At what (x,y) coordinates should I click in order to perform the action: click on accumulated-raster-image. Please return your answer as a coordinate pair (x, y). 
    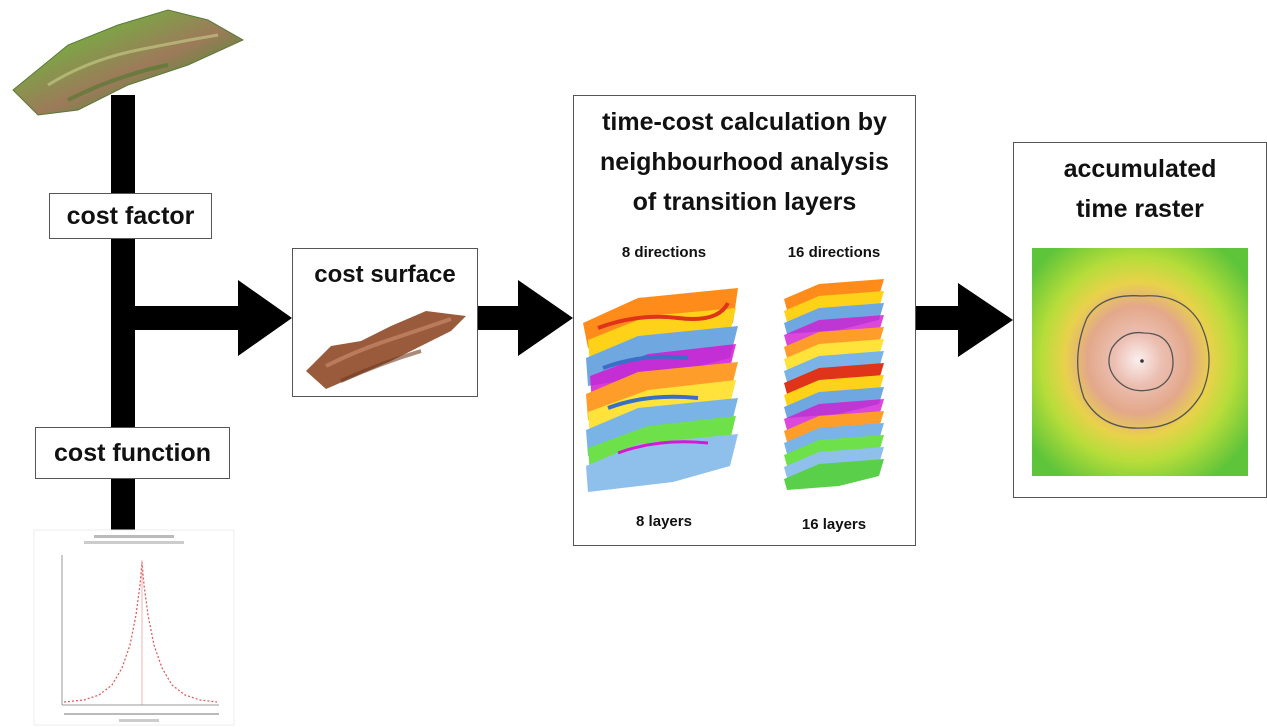
    Looking at the image, I should click on (1140, 362).